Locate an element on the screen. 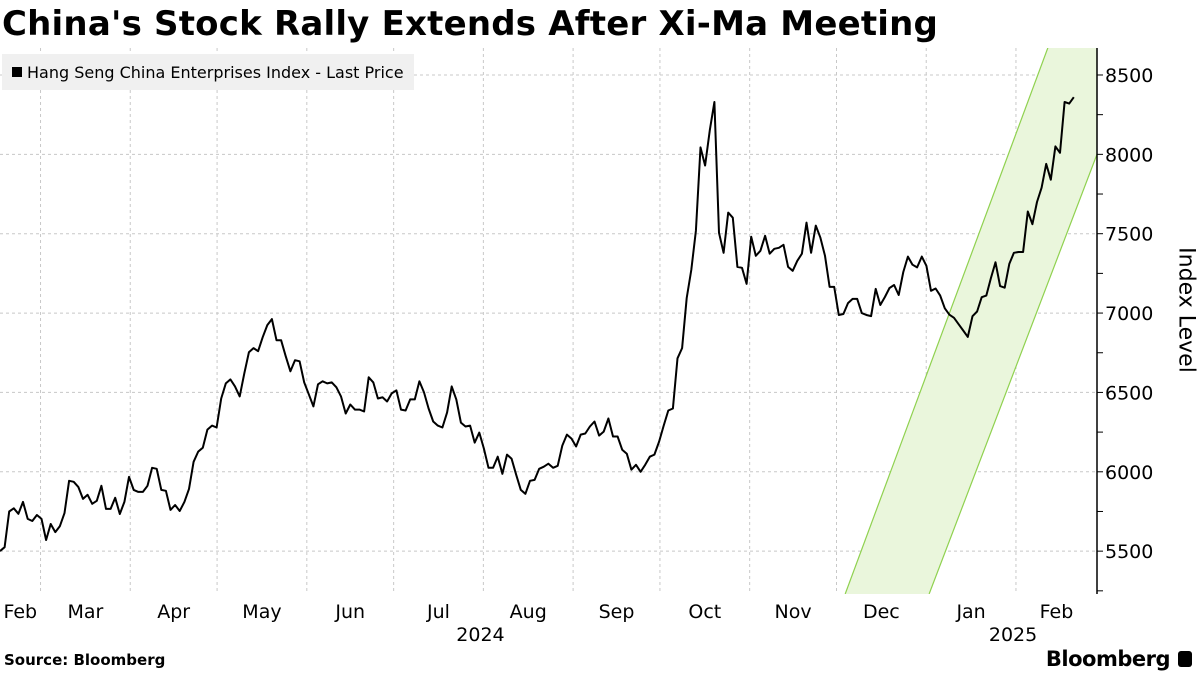  trend-channel-upper-line is located at coordinates (946, 321).